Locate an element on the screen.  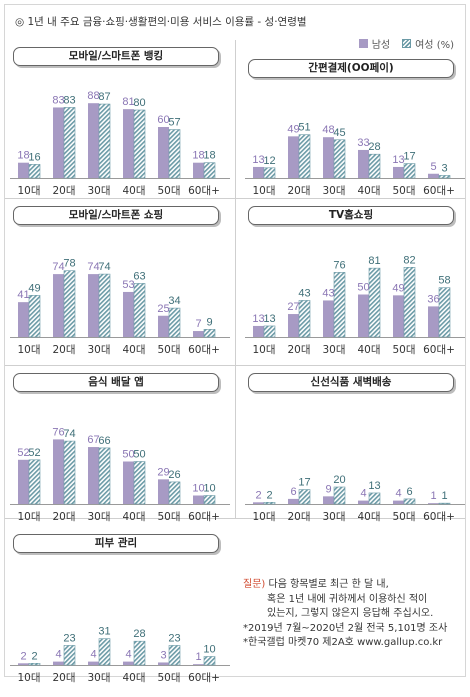
value-label-female: 28 is located at coordinates (374, 147).